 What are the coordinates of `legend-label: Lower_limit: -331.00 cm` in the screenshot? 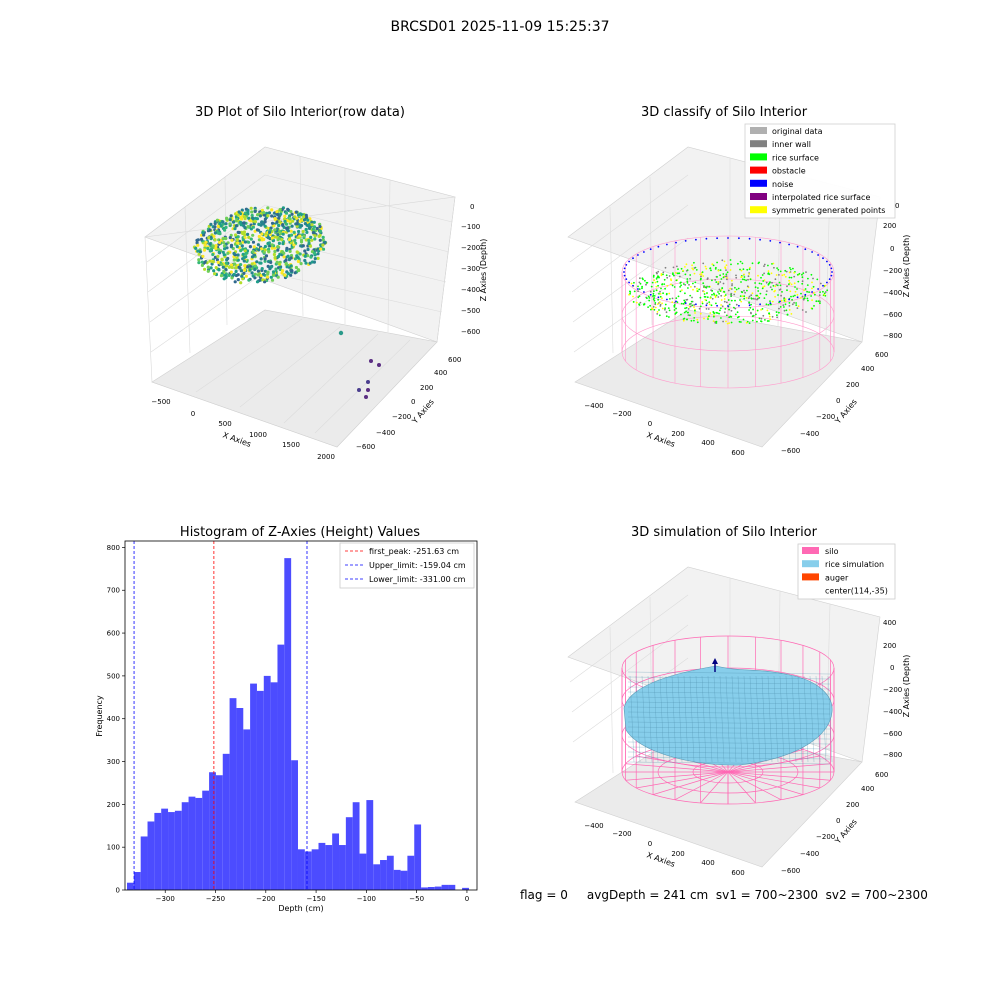 It's located at (417, 579).